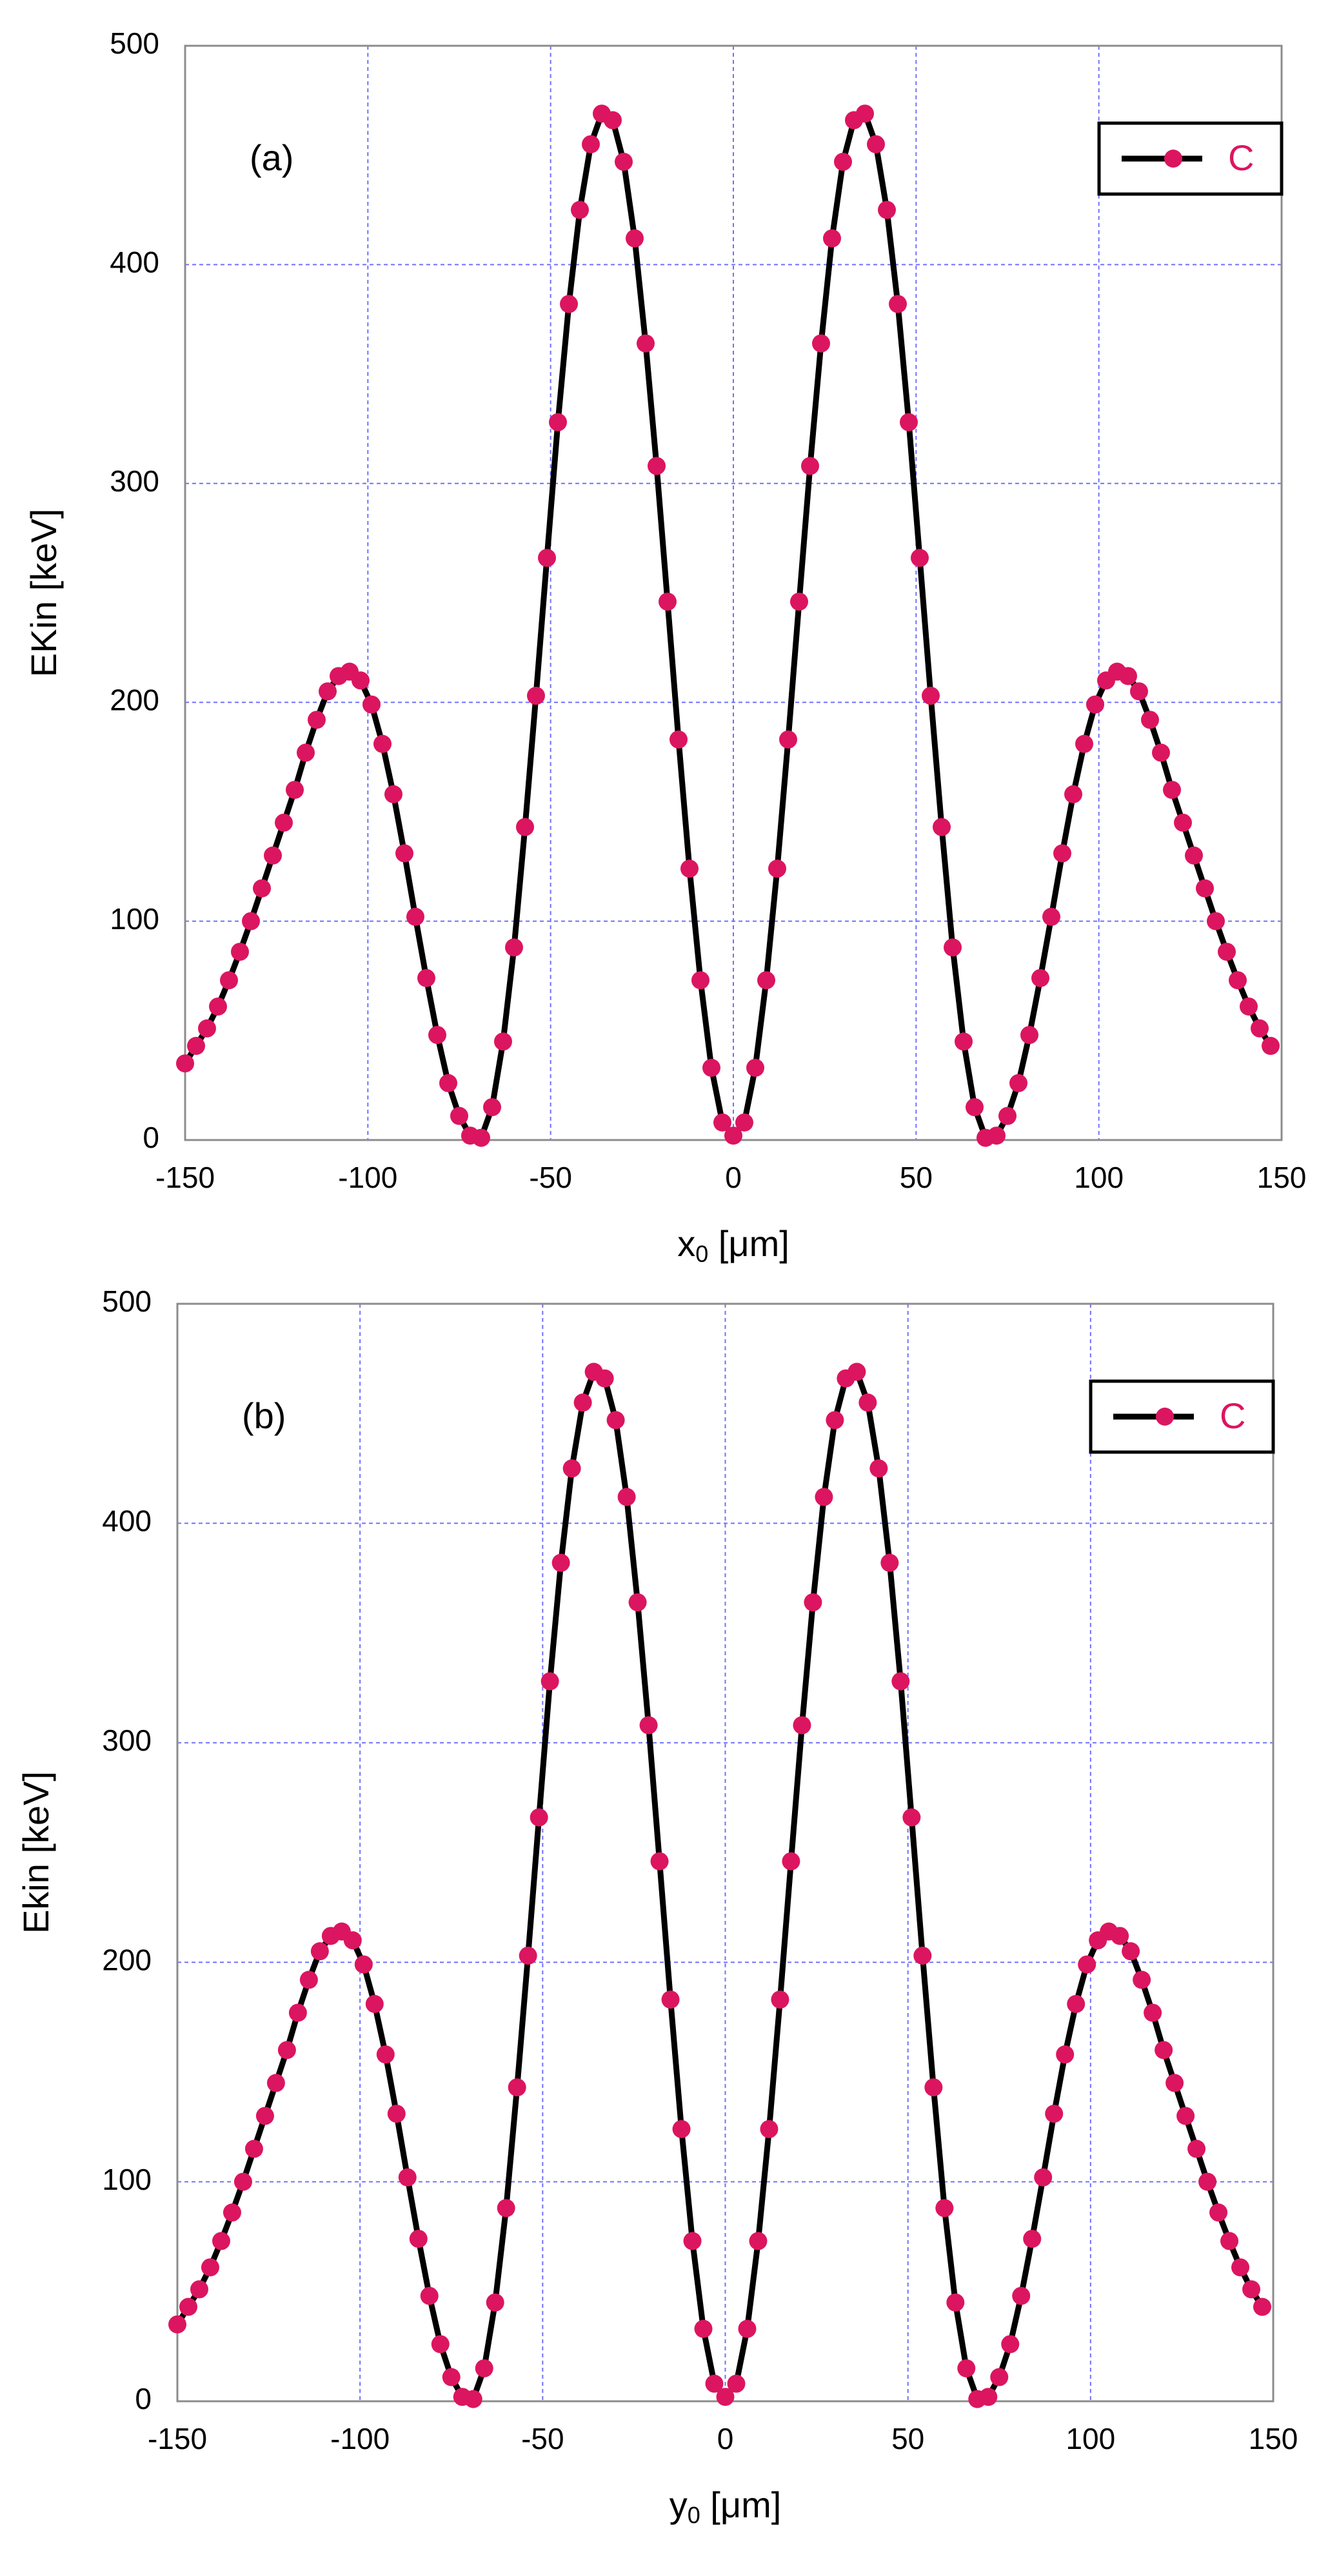 The height and width of the screenshot is (2576, 1339). Describe the element at coordinates (907, 2438) in the screenshot. I see `x-tick-label: 50` at that location.